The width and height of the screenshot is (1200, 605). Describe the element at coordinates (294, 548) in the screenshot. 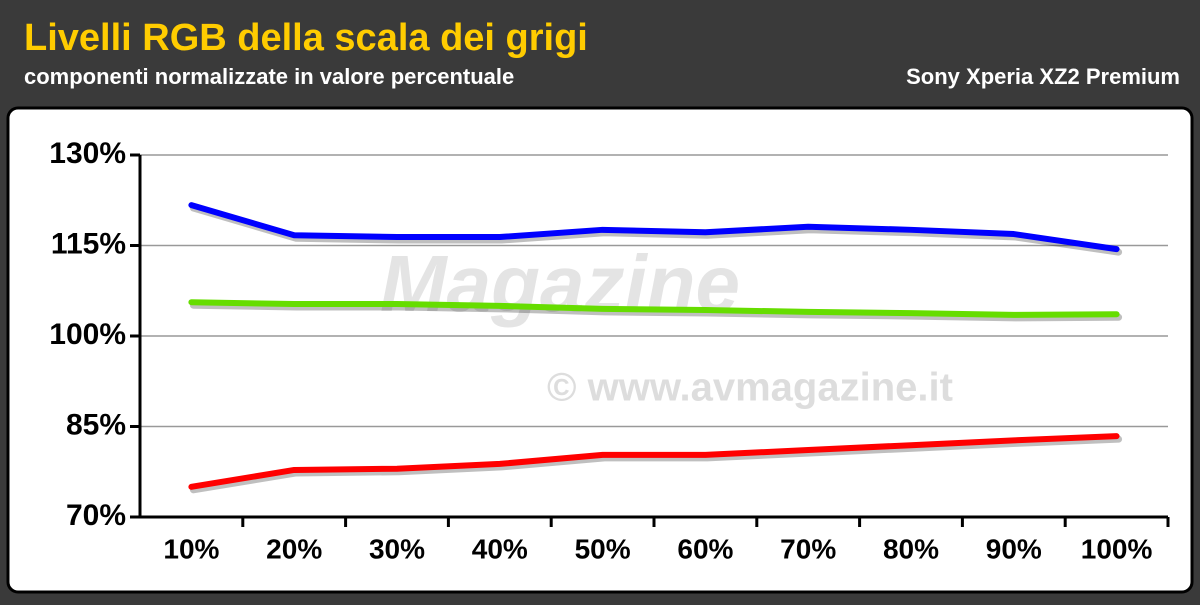

I see `x-tick-label: 20%` at that location.